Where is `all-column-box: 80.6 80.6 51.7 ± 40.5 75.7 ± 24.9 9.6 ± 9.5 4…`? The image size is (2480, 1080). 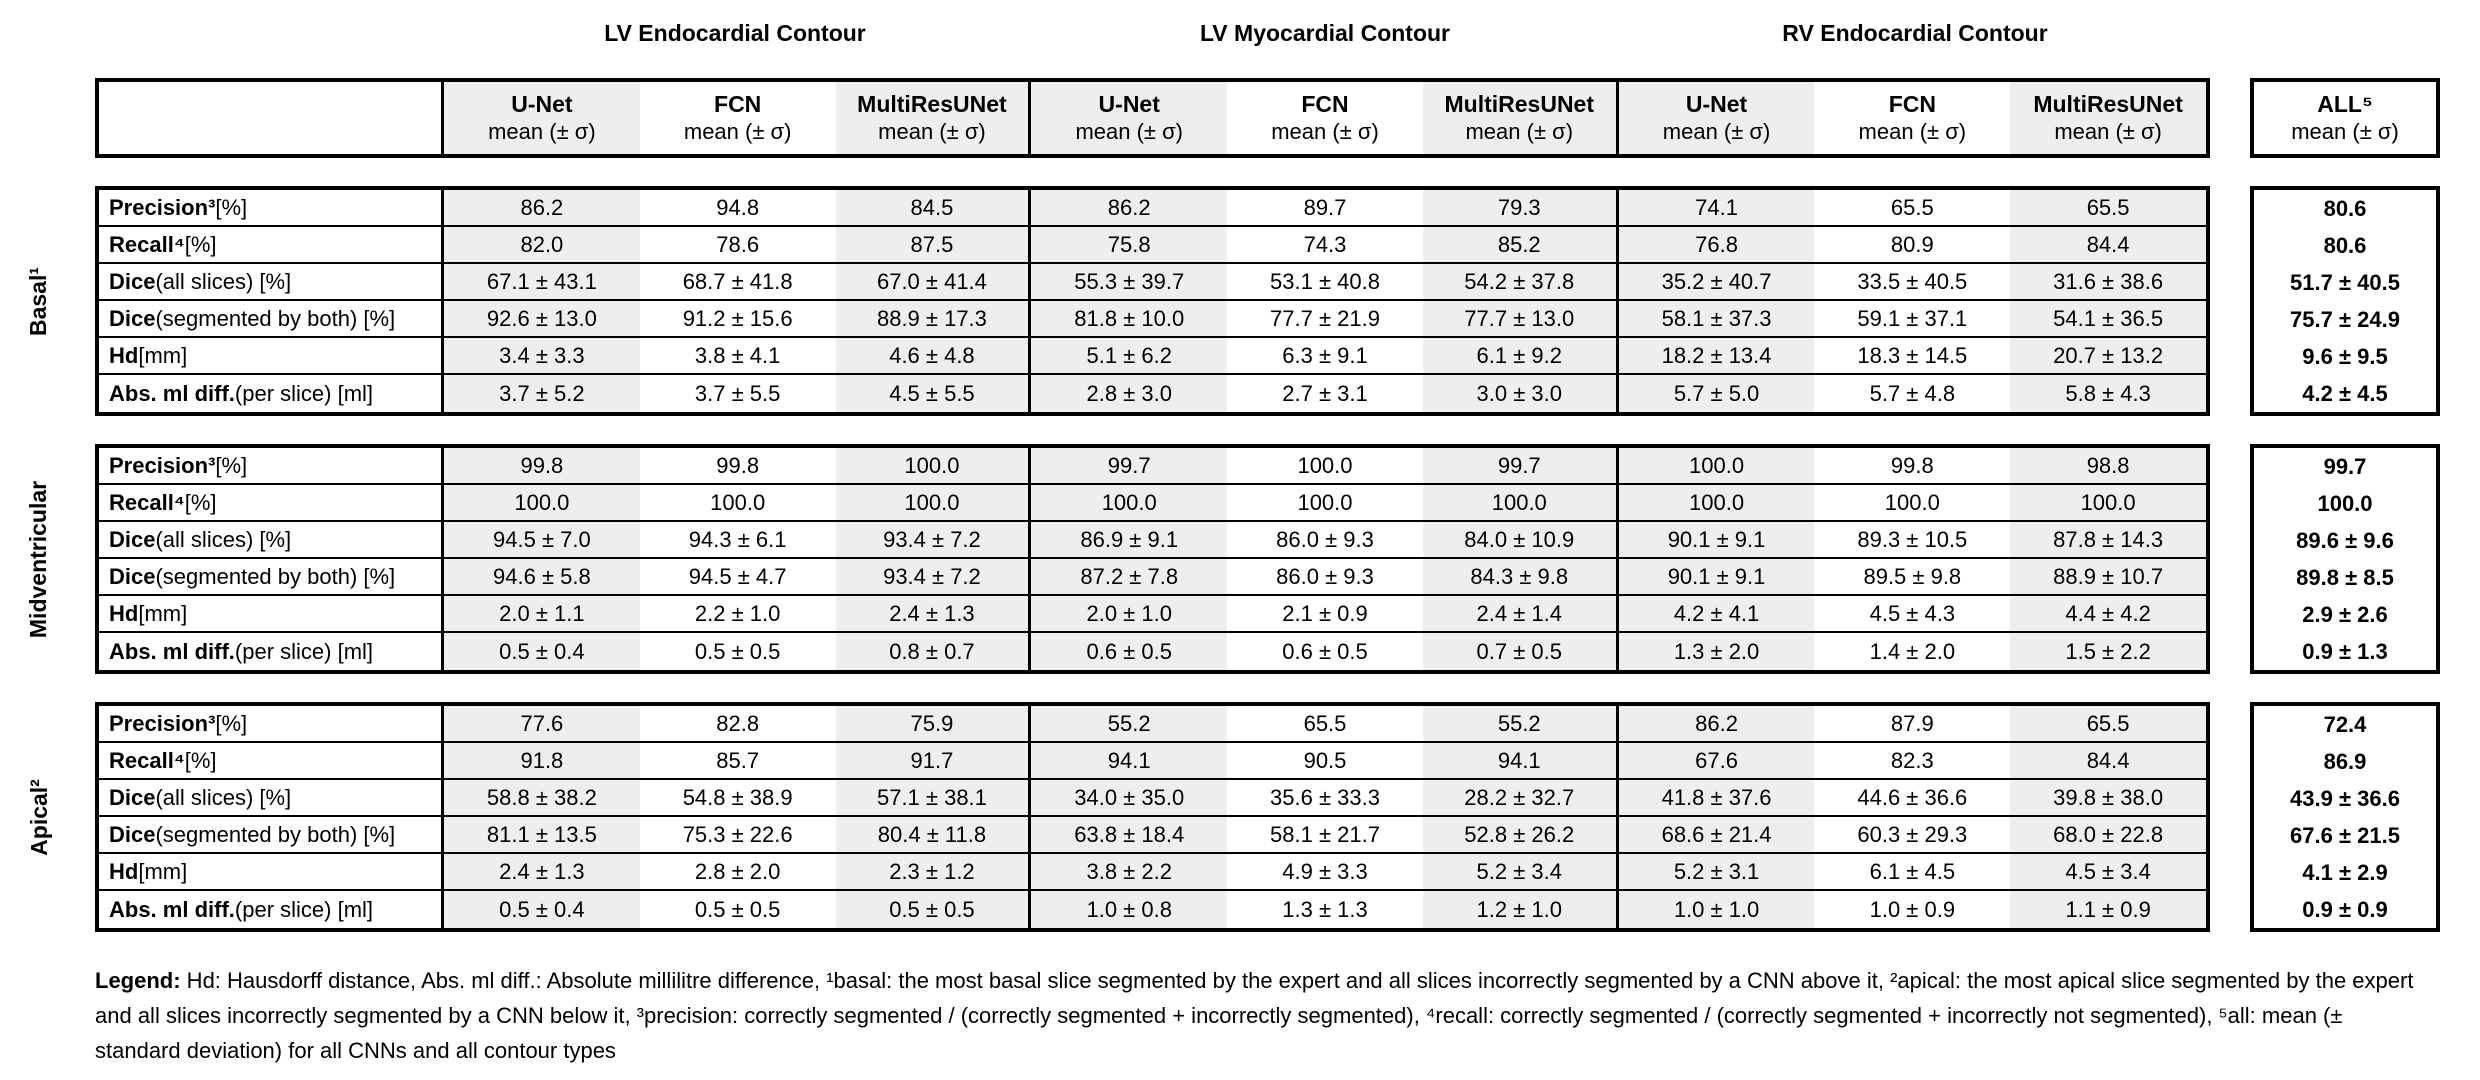 all-column-box: 80.6 80.6 51.7 ± 40.5 75.7 ± 24.9 9.6 ± 9.5 4… is located at coordinates (2345, 301).